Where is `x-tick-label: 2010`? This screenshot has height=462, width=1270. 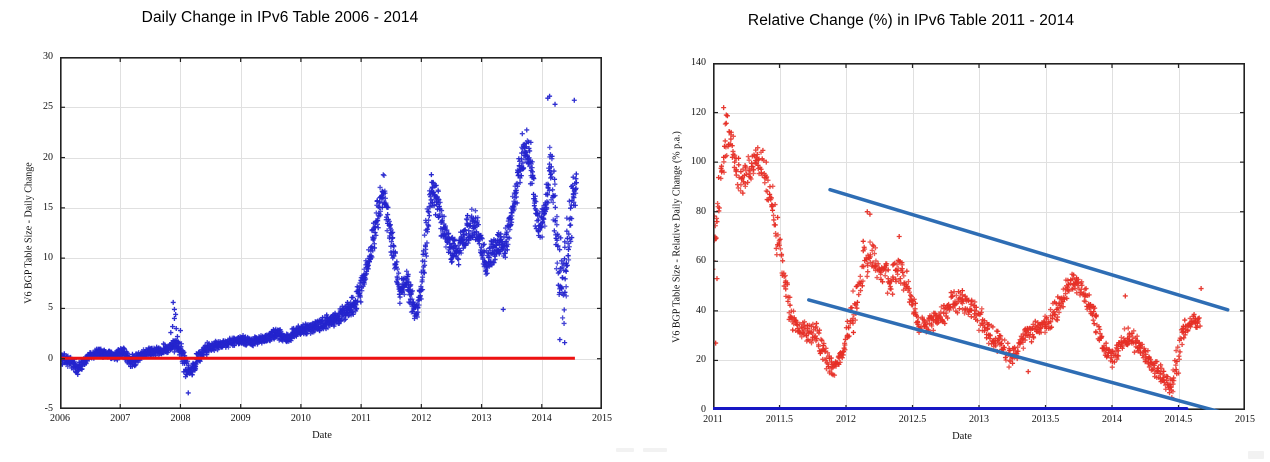 x-tick-label: 2010 is located at coordinates (300, 418).